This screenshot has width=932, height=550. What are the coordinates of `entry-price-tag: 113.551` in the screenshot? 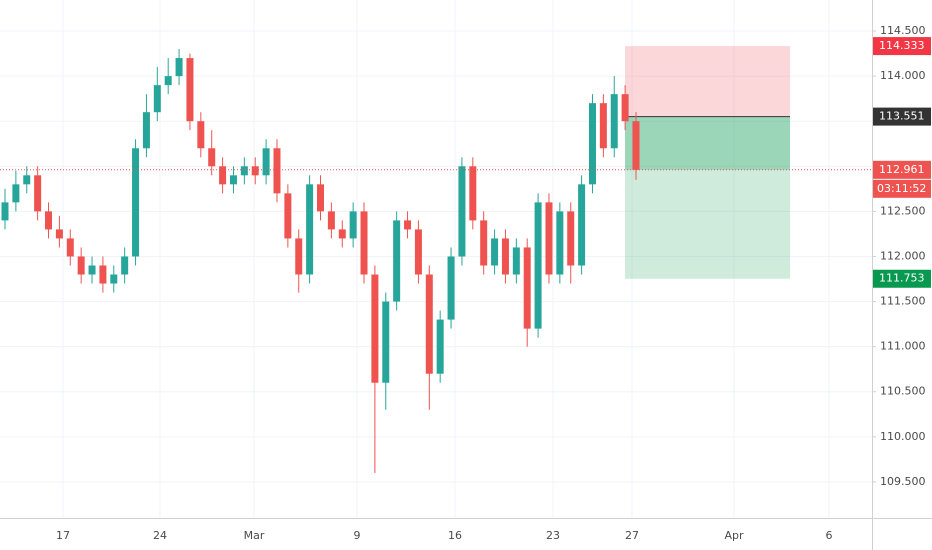 It's located at (902, 116).